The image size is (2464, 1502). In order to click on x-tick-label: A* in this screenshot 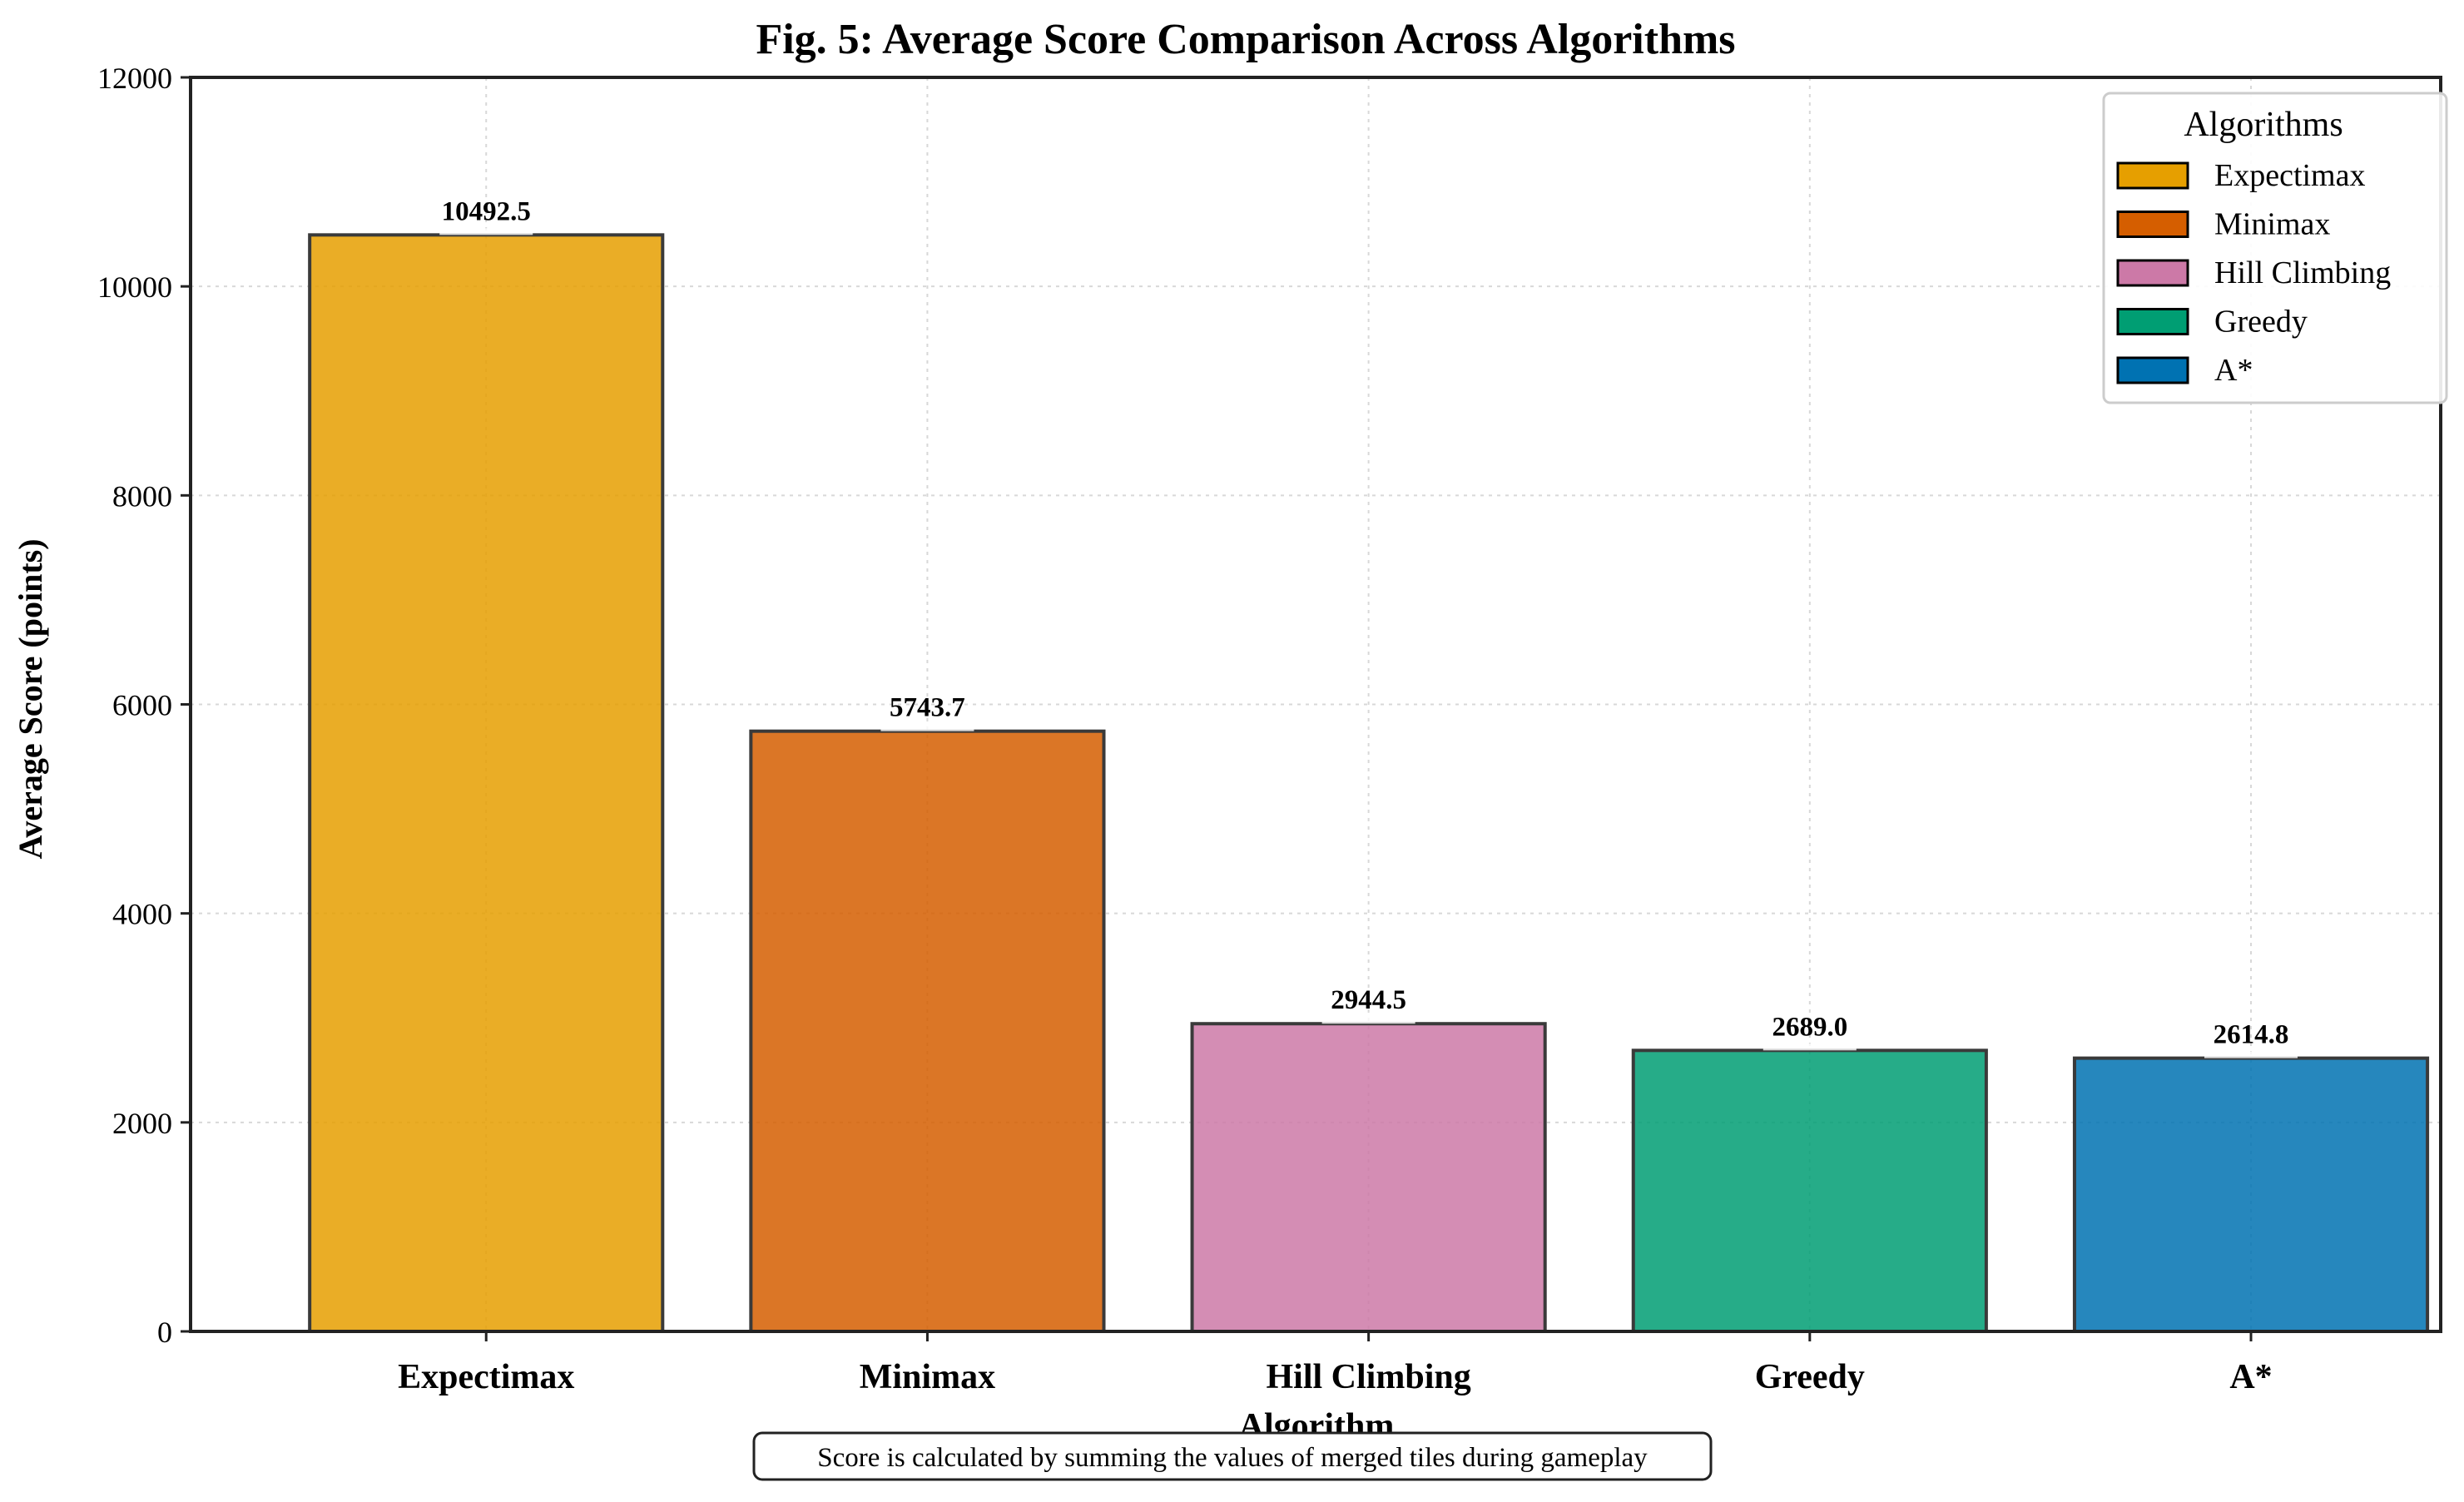, I will do `click(2250, 1377)`.